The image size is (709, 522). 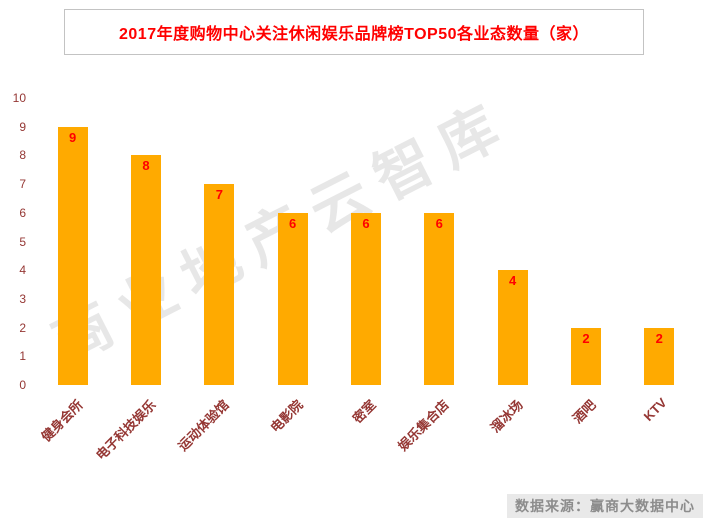 I want to click on bar-slot: 6 密室, so click(x=365, y=262).